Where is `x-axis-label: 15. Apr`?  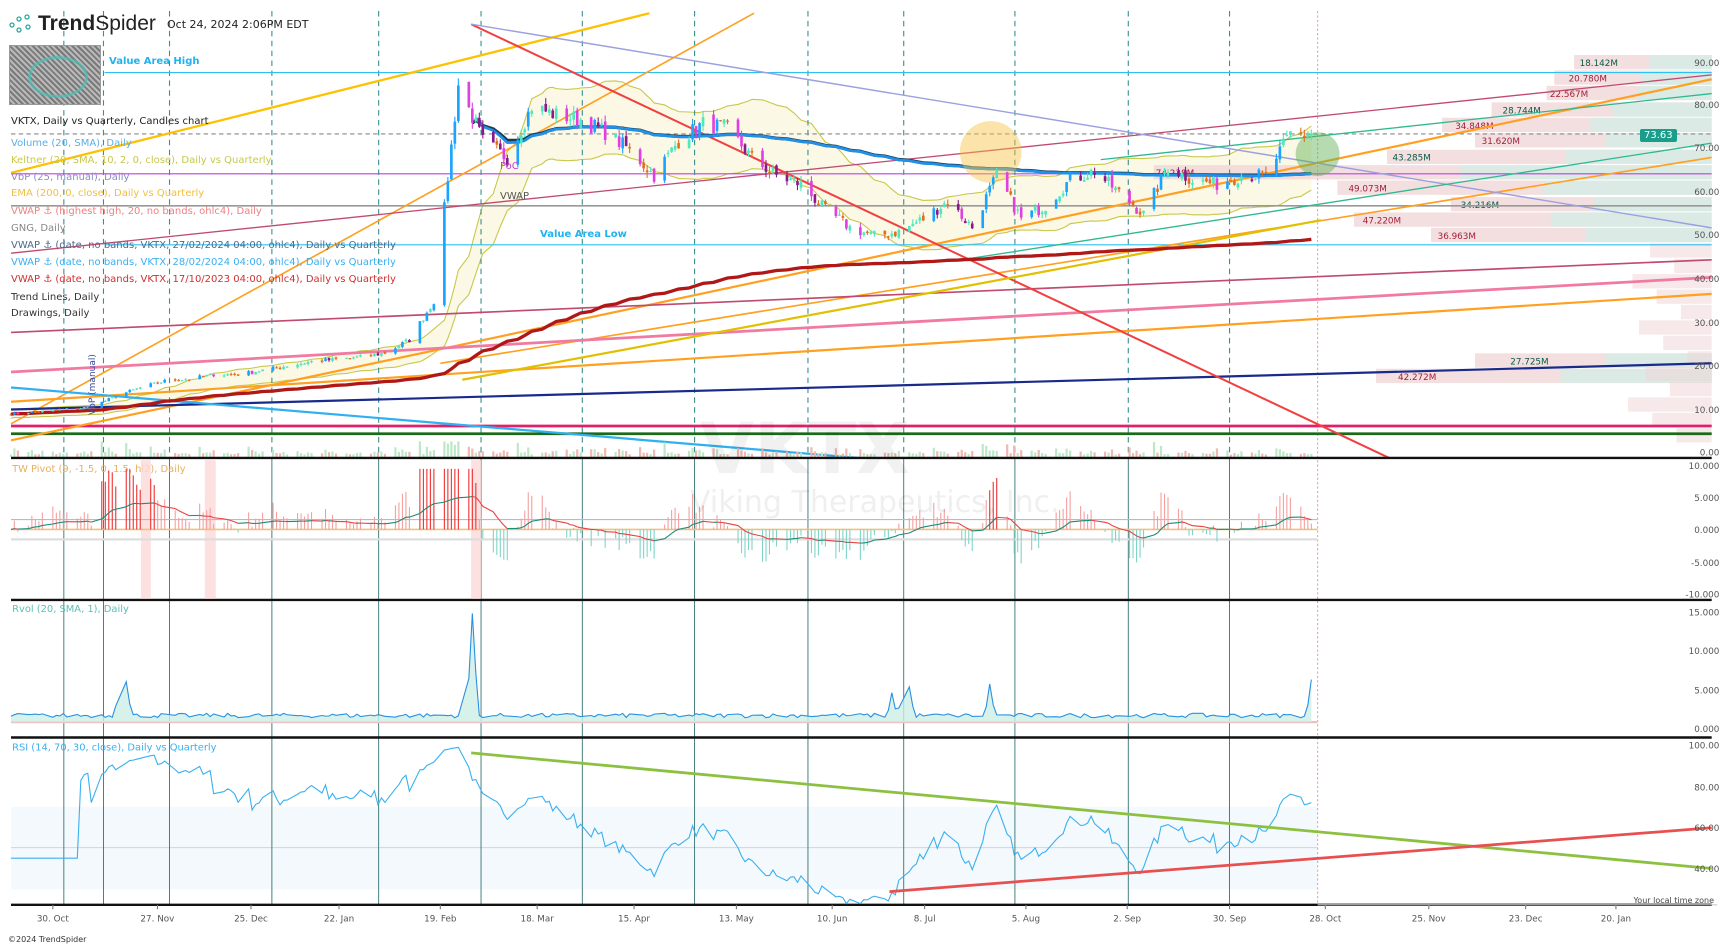 x-axis-label: 15. Apr is located at coordinates (634, 919).